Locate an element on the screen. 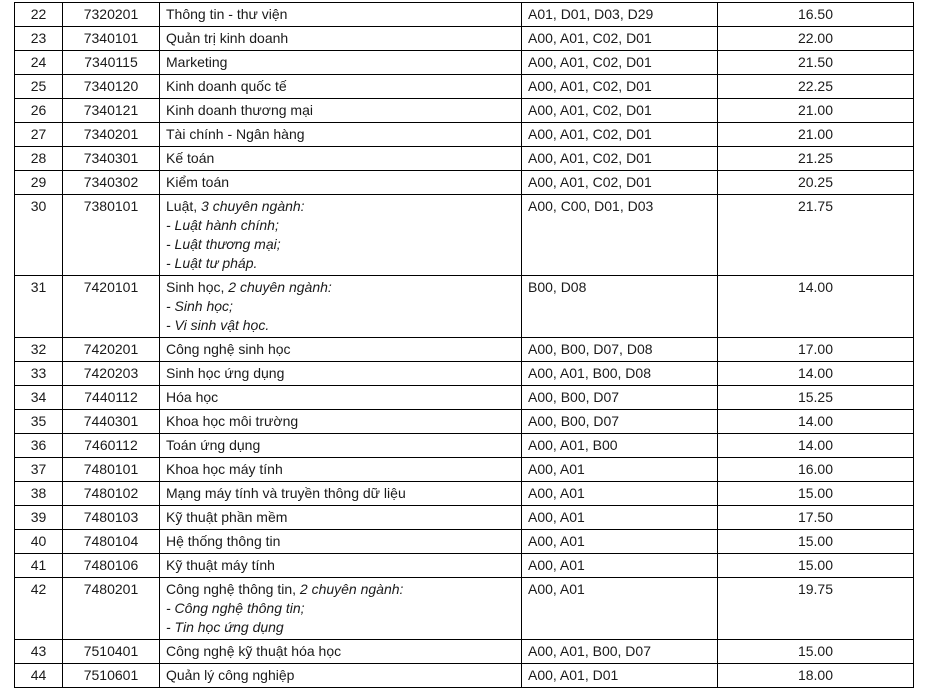 The height and width of the screenshot is (688, 937). program-code: 7420101 is located at coordinates (111, 306).